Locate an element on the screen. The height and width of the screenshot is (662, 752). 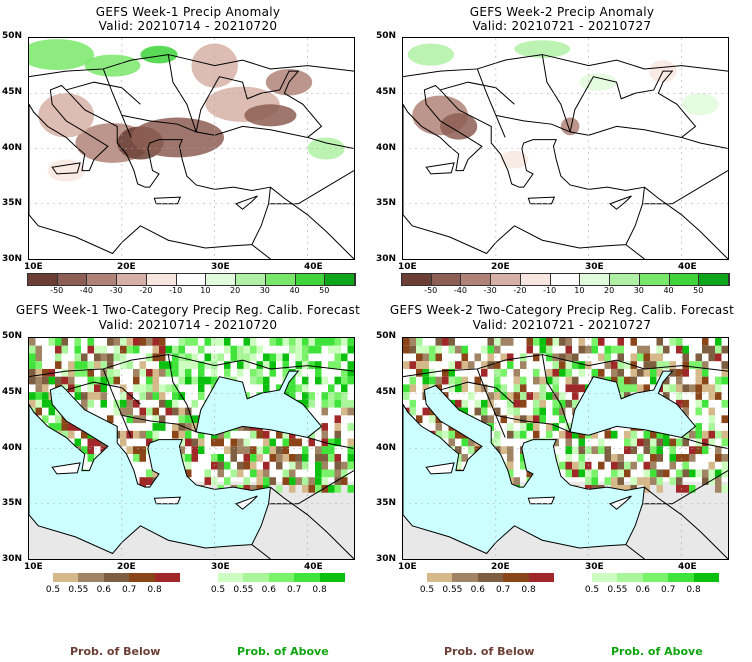
anomaly-region is located at coordinates (177, 137).